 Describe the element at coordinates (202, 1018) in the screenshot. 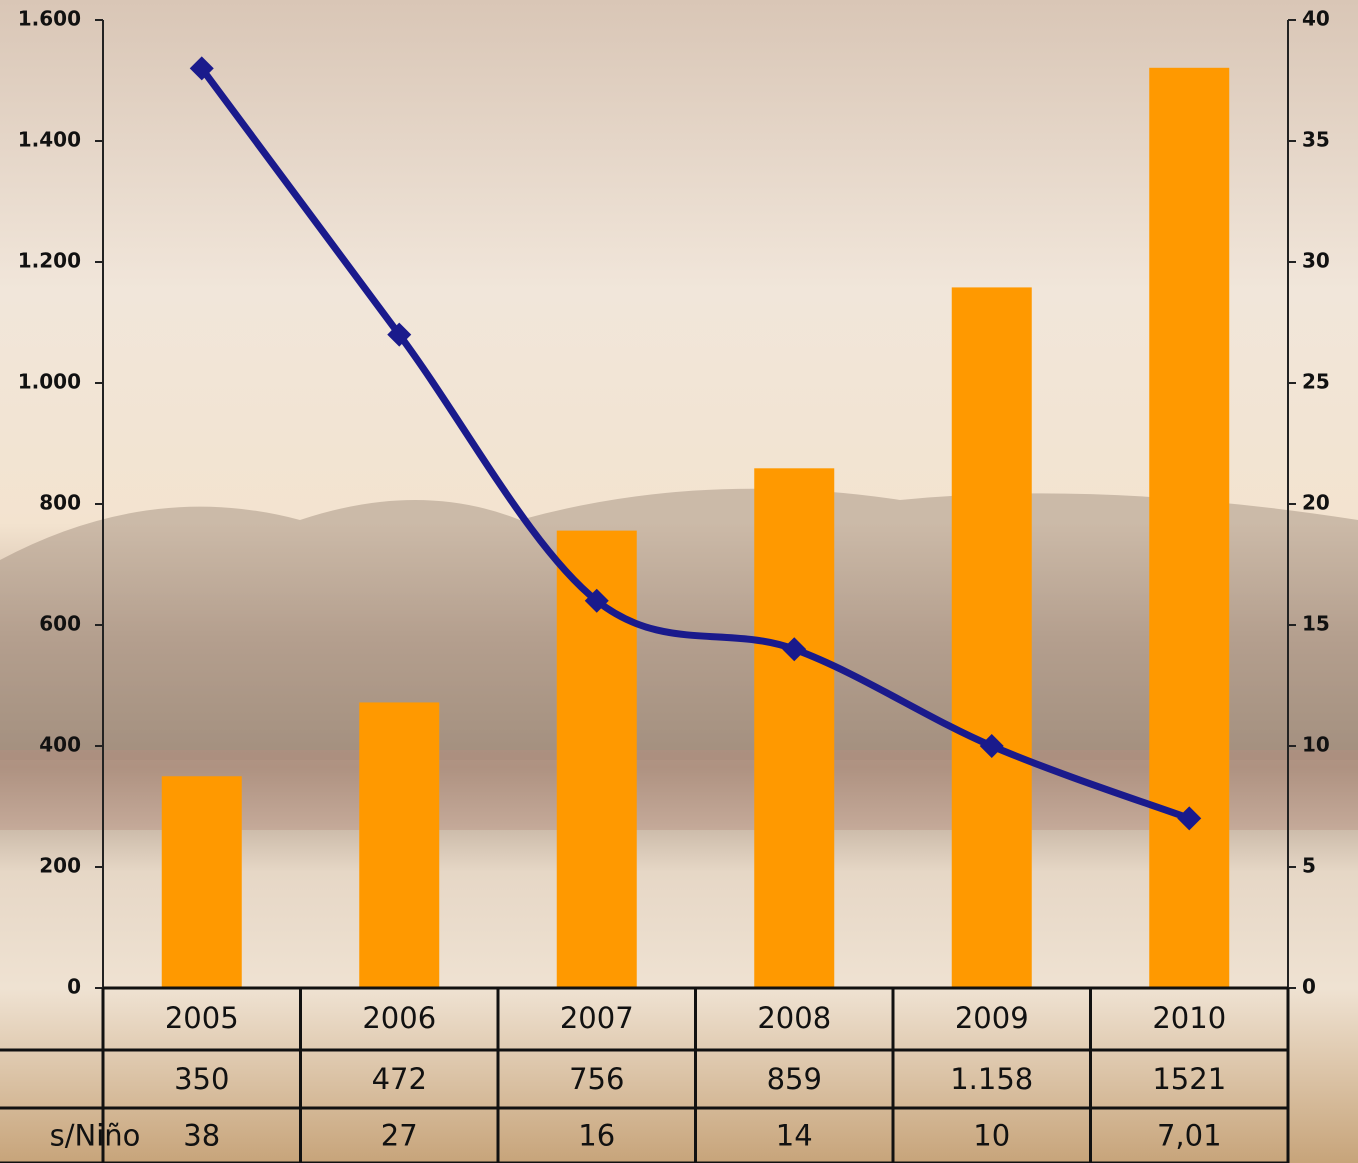

I see `x-tick-label: 2005` at that location.